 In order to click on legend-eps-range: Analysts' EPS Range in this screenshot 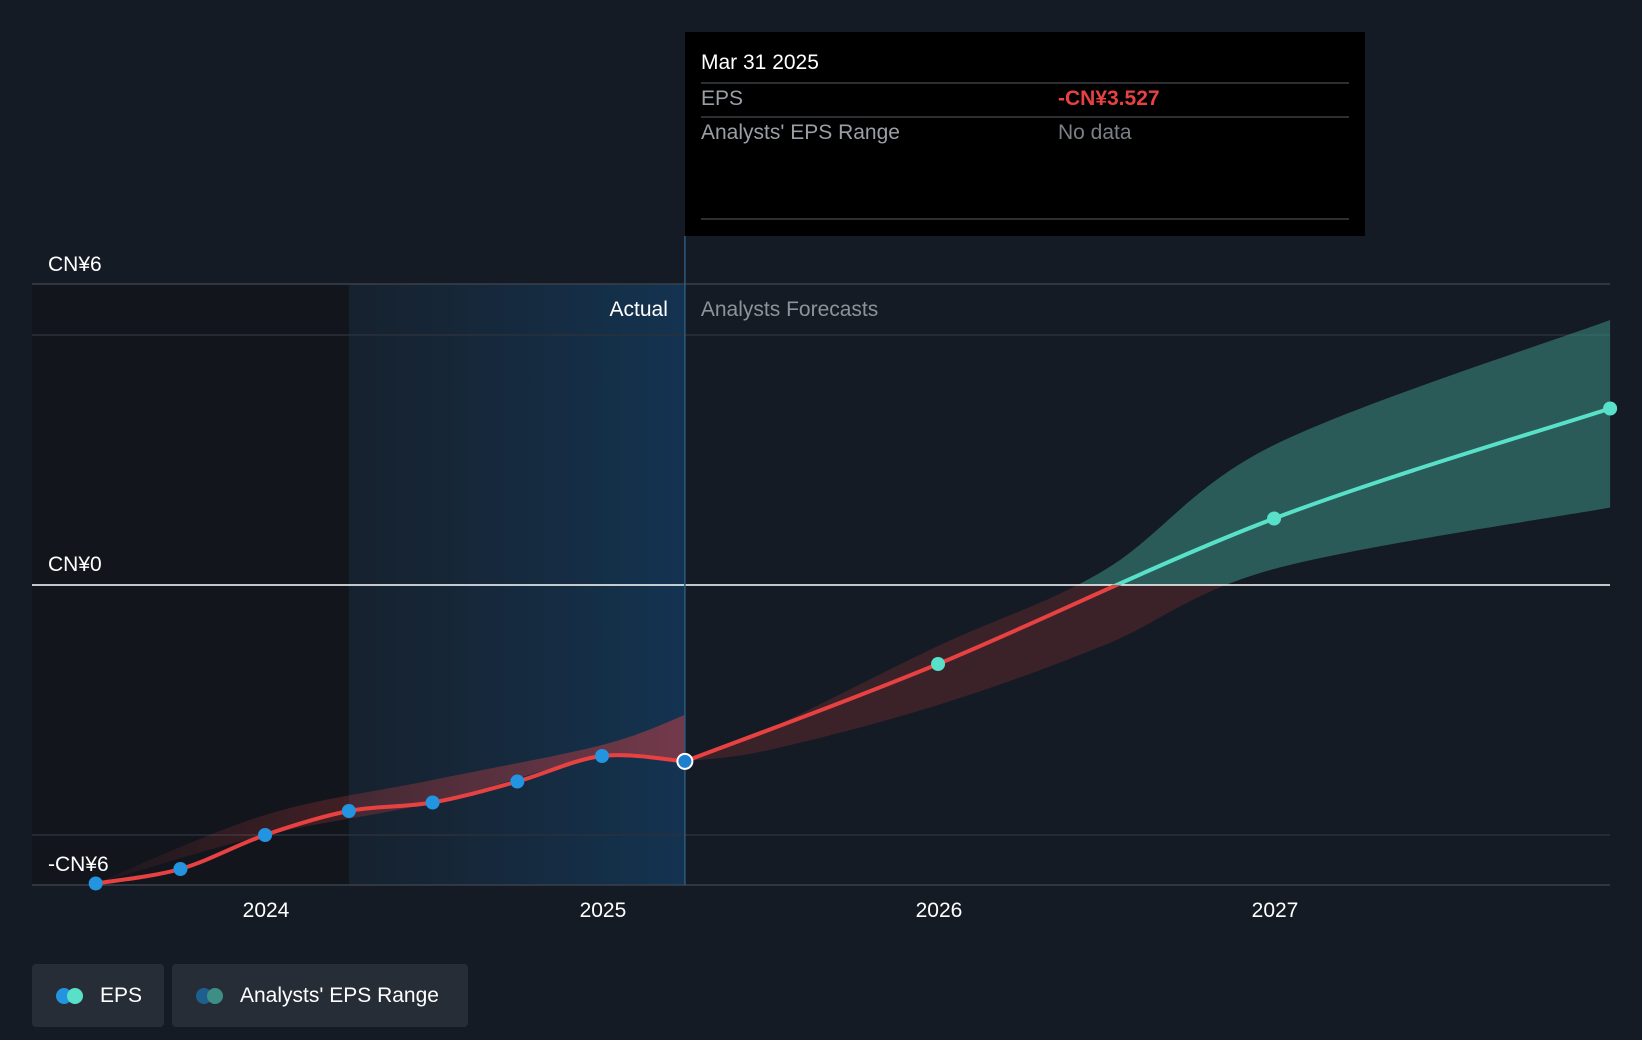, I will do `click(320, 995)`.